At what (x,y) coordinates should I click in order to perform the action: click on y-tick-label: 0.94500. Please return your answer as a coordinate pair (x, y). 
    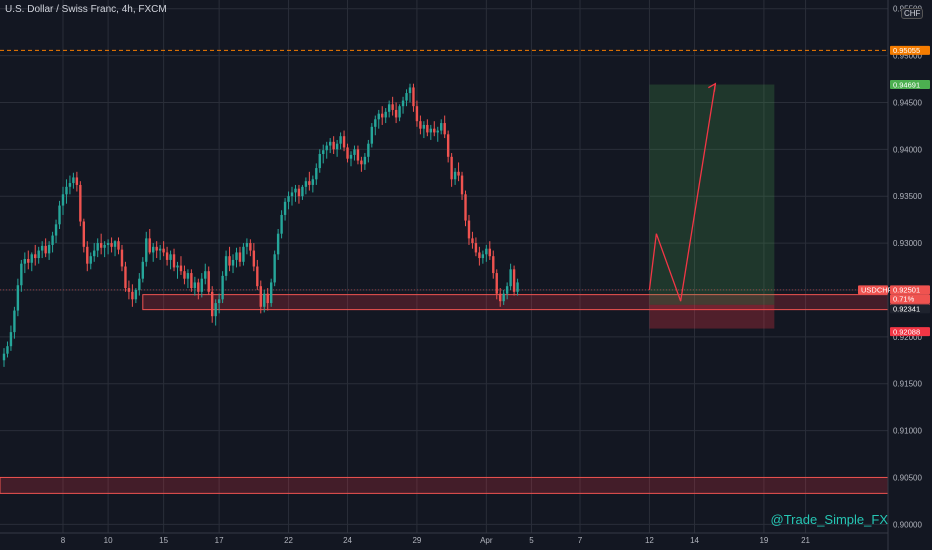
    Looking at the image, I should click on (907, 102).